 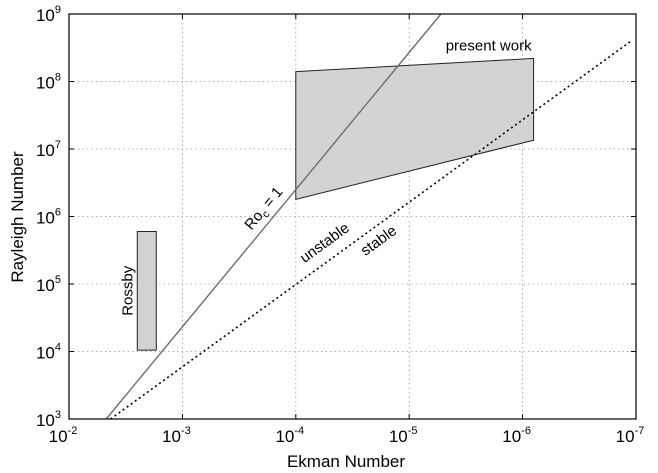 I want to click on x-tick-exponent: -6, so click(x=526, y=431).